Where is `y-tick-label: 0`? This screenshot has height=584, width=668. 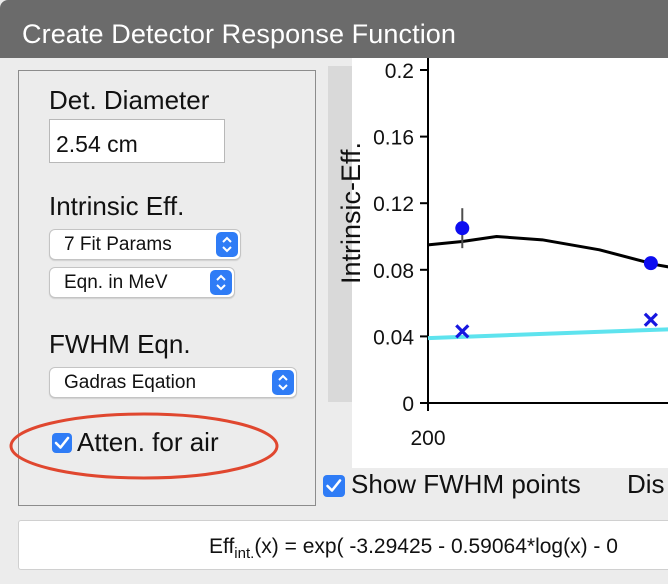
y-tick-label: 0 is located at coordinates (408, 404).